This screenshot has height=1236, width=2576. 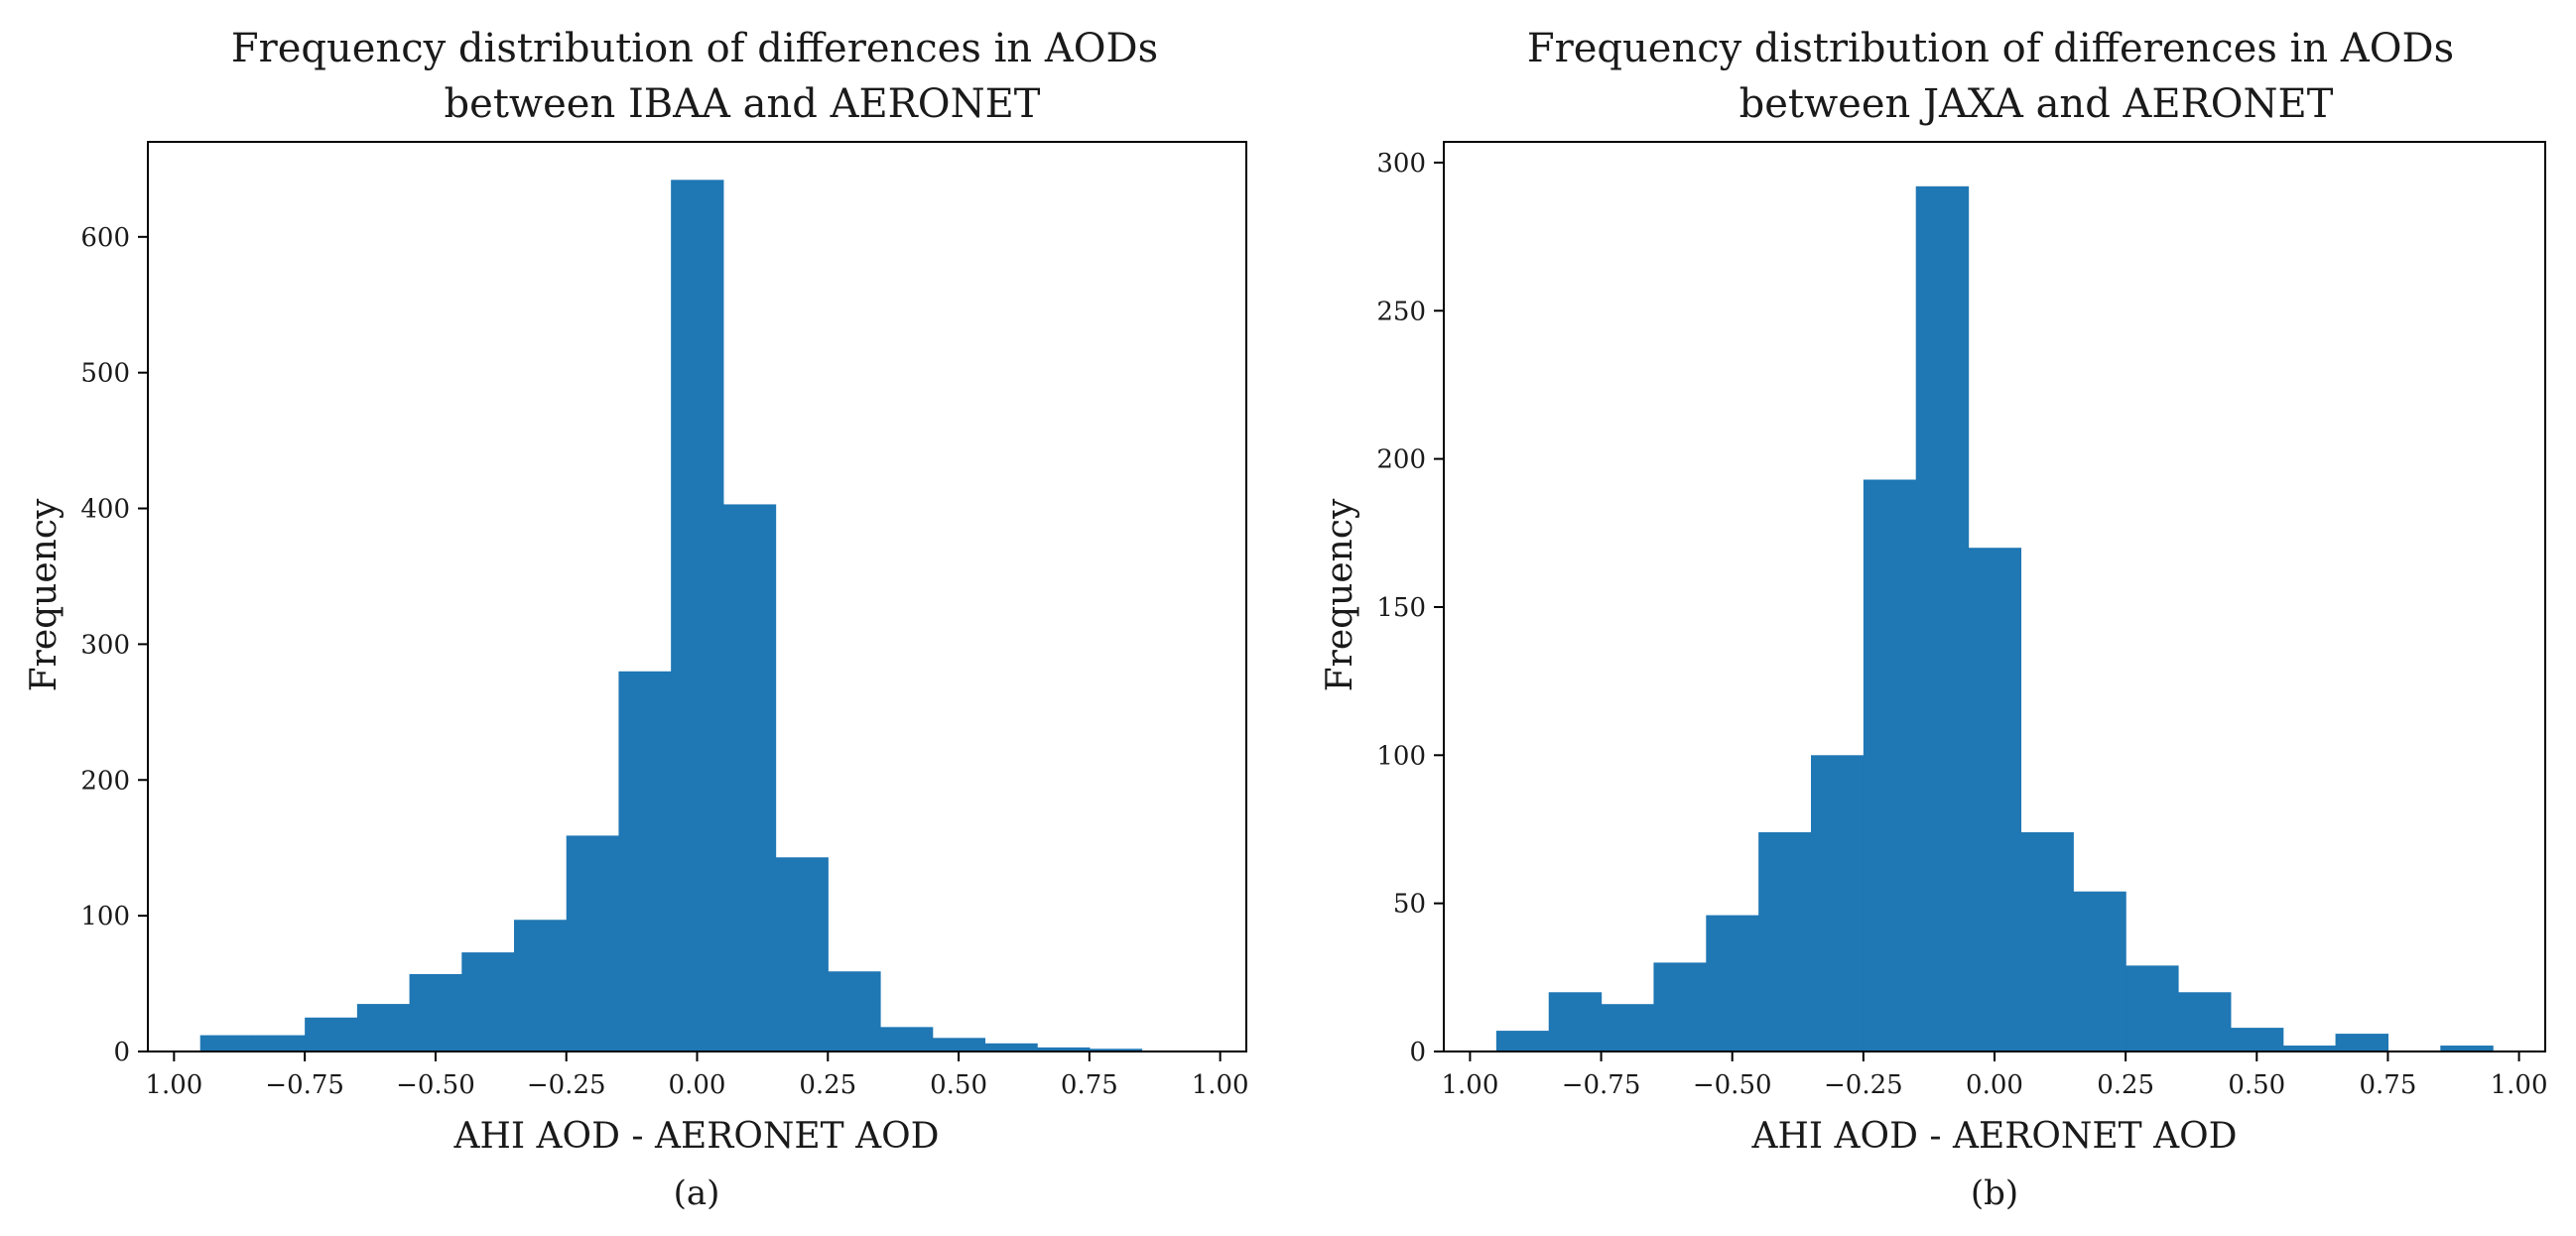 I want to click on y-tick-label: 150, so click(x=1401, y=608).